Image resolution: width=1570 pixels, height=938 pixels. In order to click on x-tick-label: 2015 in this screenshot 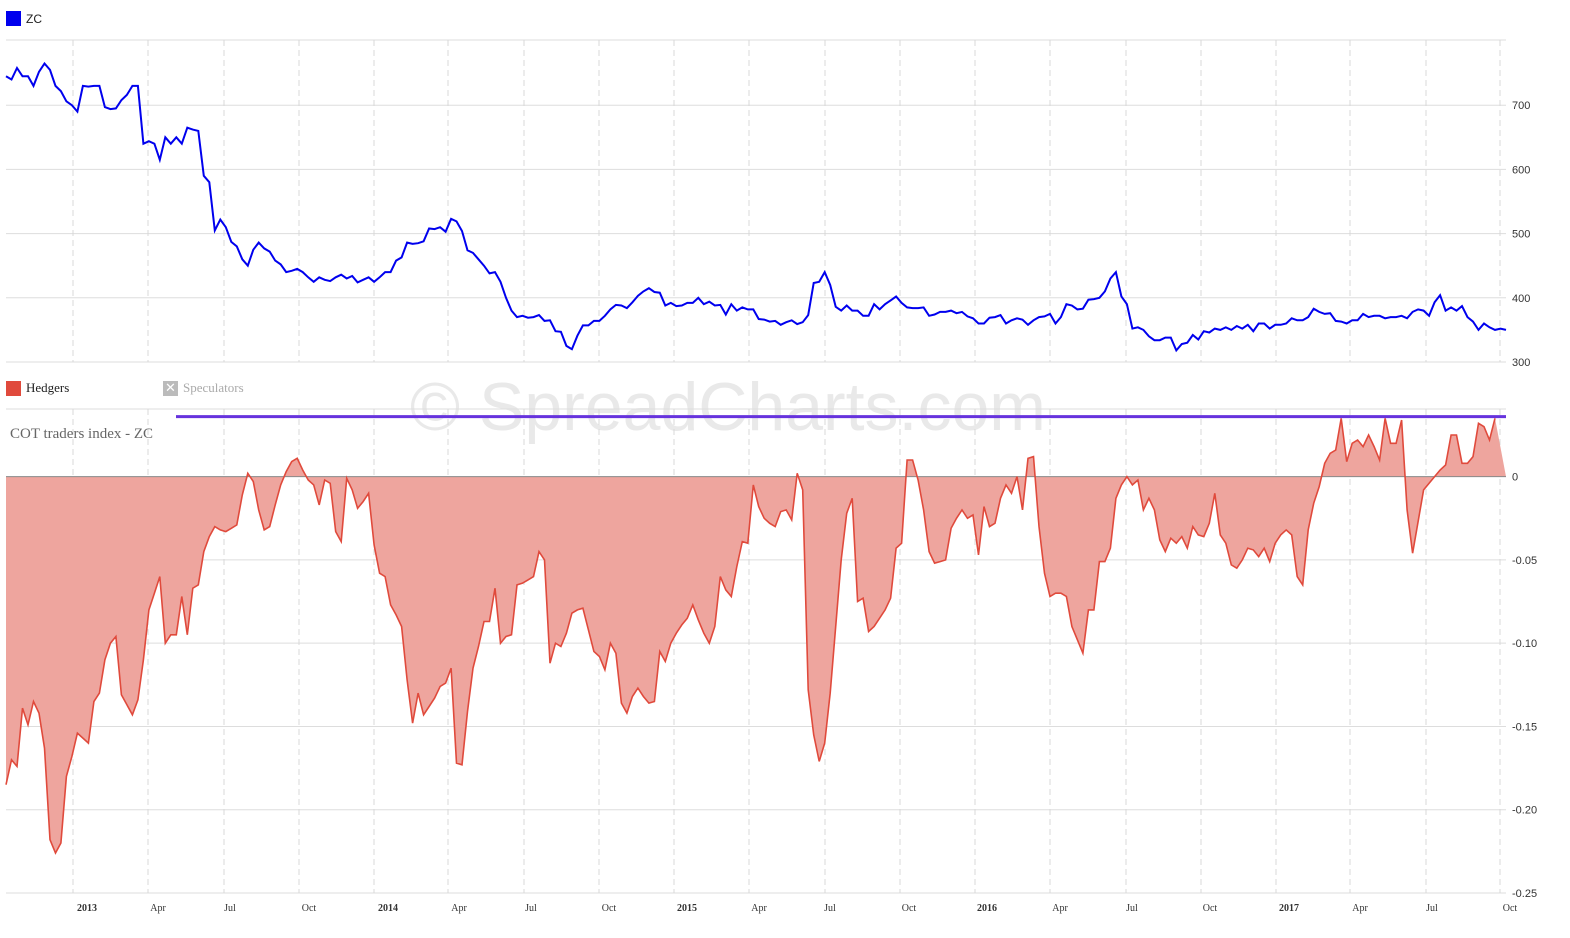, I will do `click(687, 908)`.